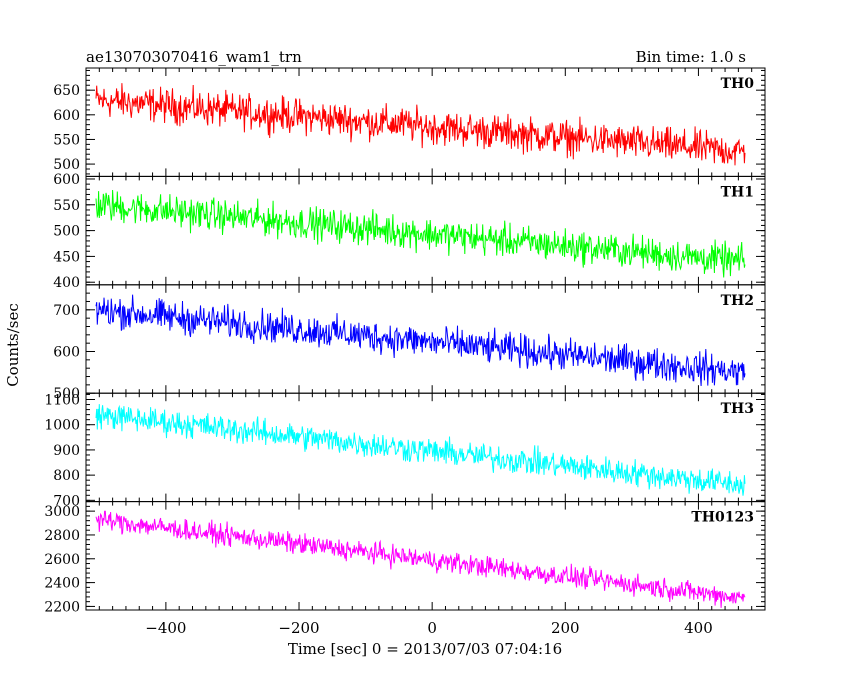 Image resolution: width=850 pixels, height=680 pixels. What do you see at coordinates (737, 409) in the screenshot?
I see `panel-label: TH3` at bounding box center [737, 409].